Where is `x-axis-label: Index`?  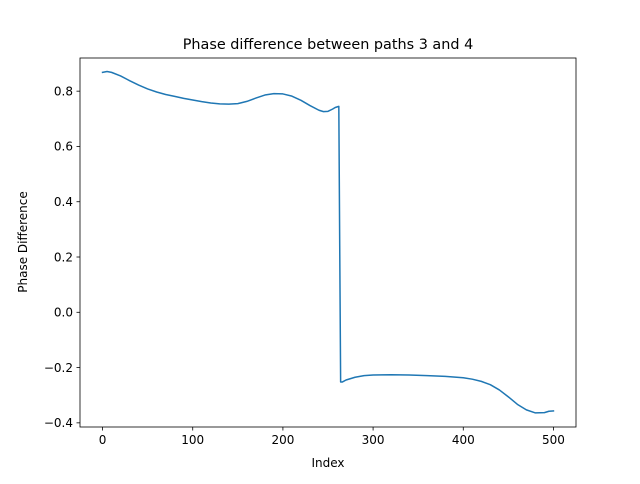
x-axis-label: Index is located at coordinates (327, 463).